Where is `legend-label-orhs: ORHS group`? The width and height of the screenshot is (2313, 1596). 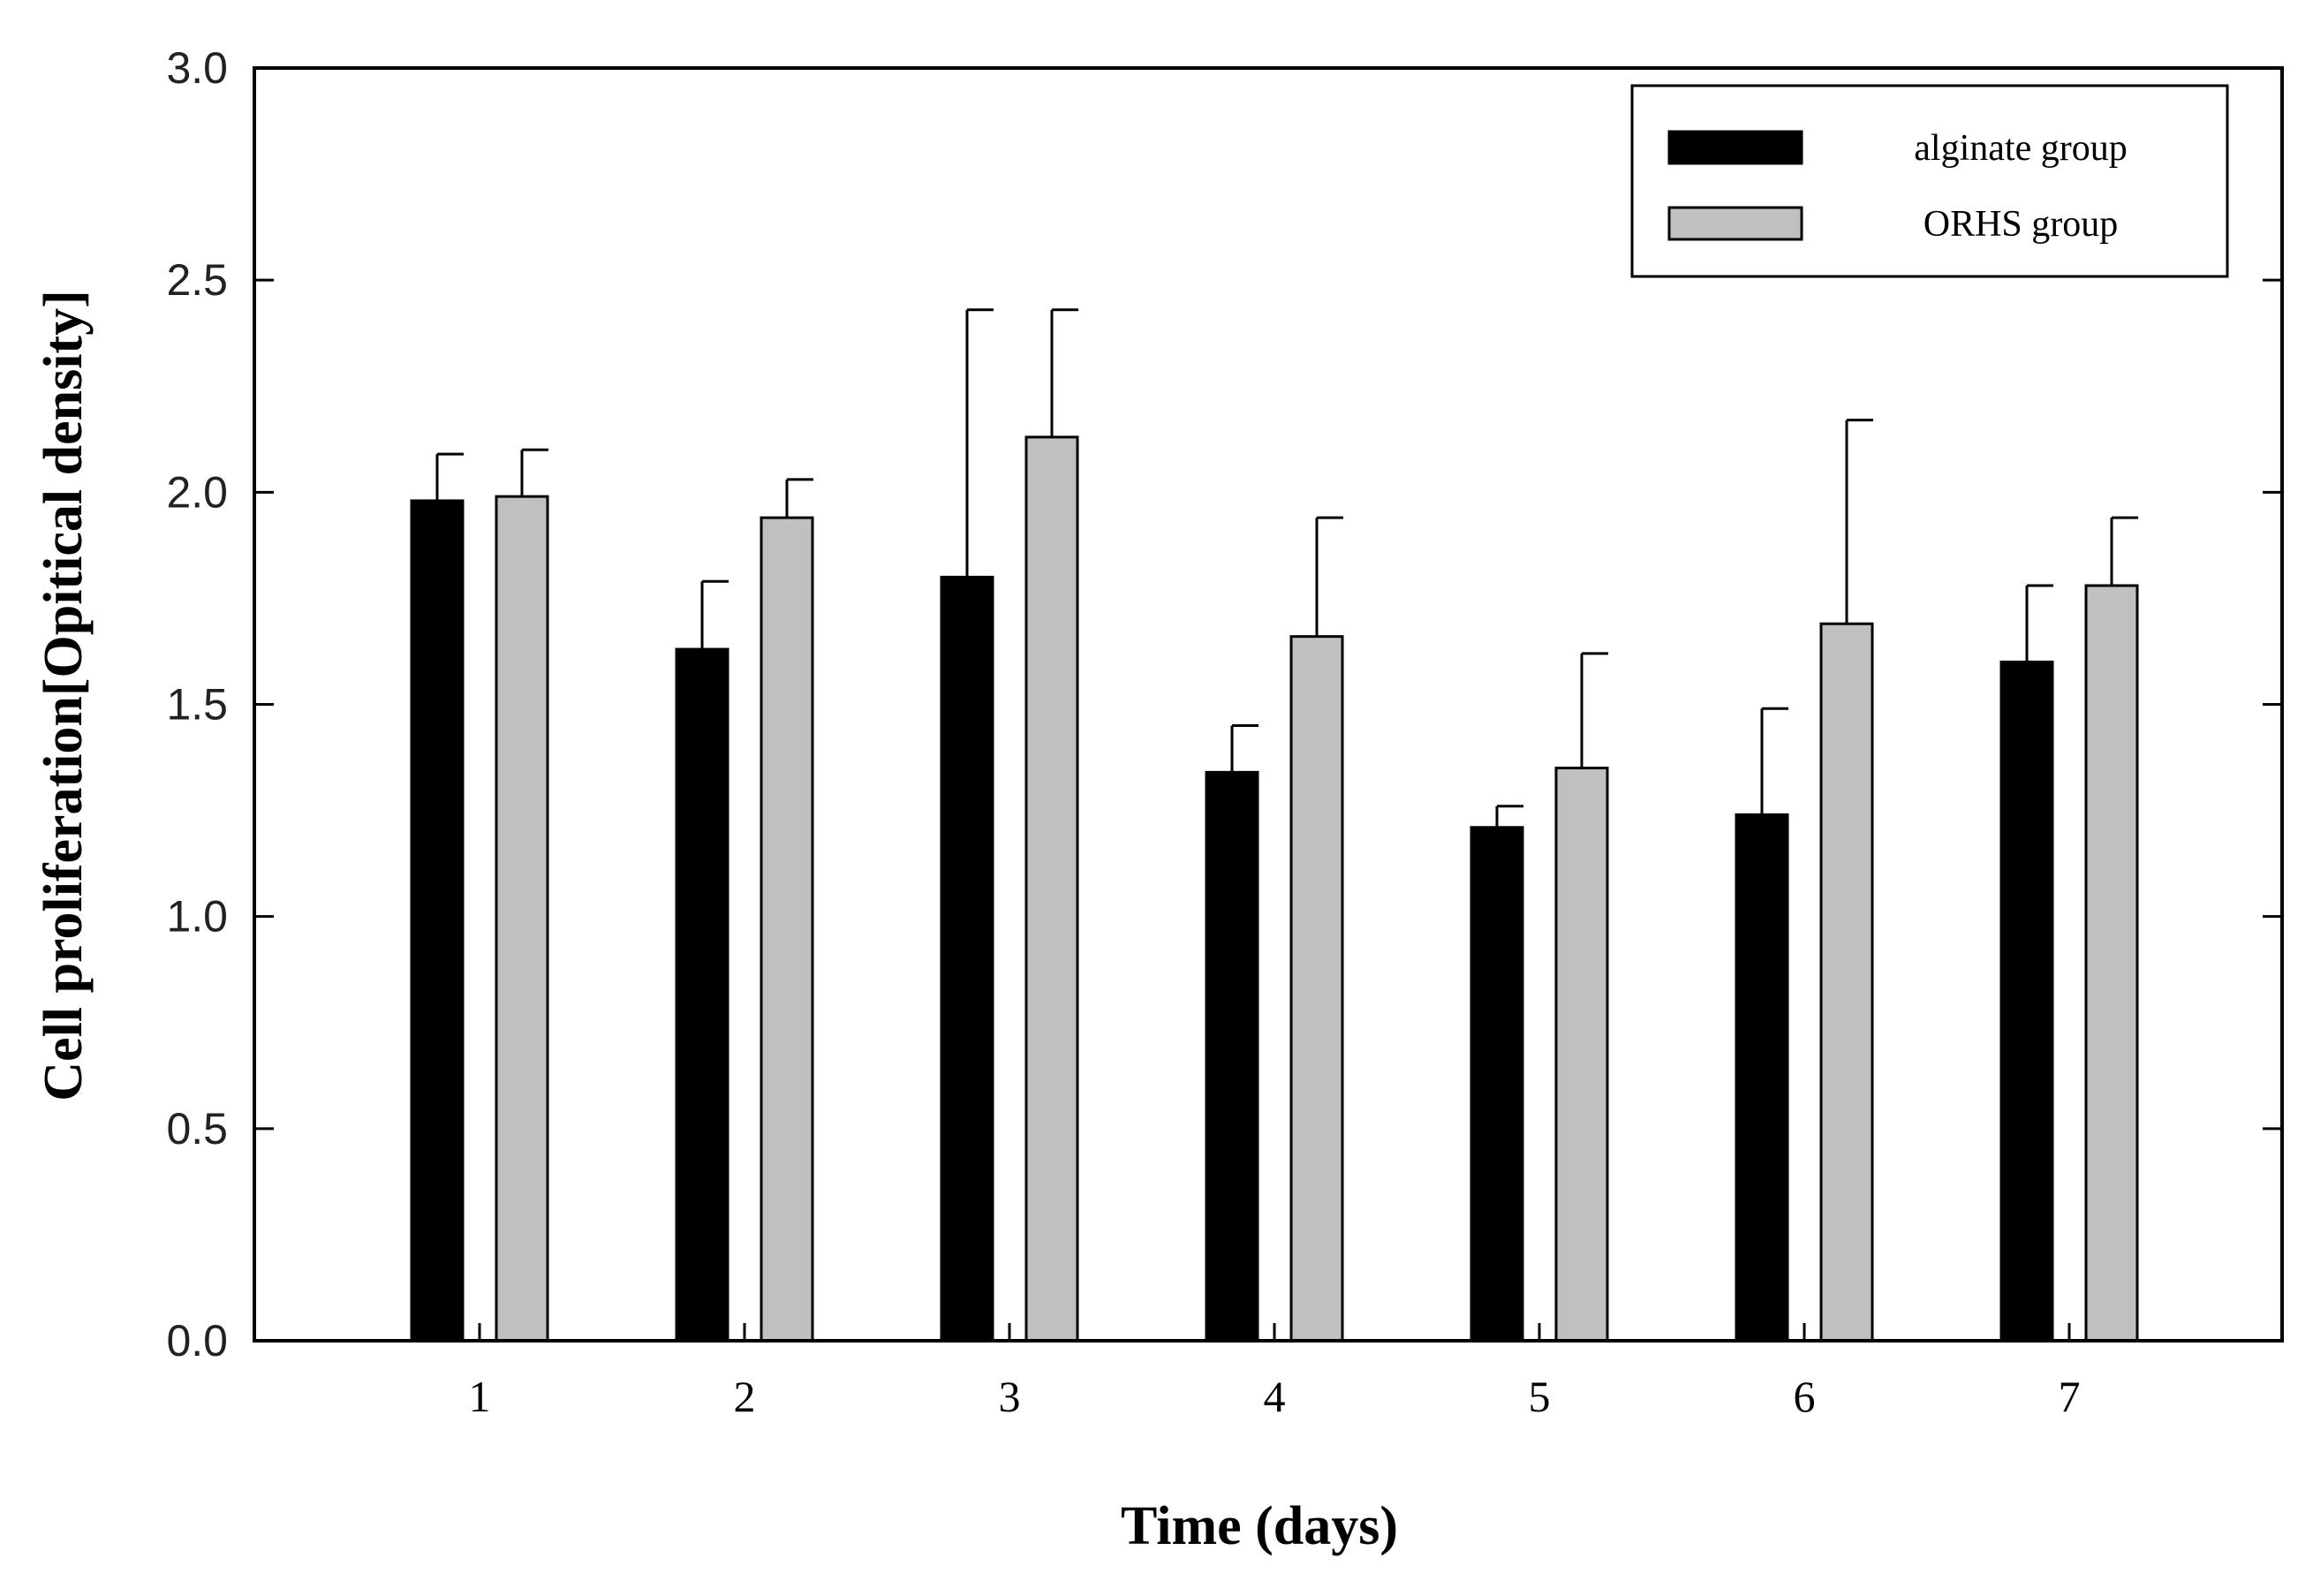
legend-label-orhs: ORHS group is located at coordinates (2021, 224).